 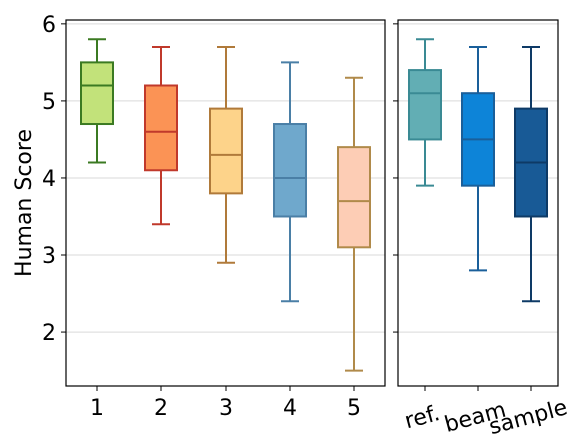 What do you see at coordinates (49, 256) in the screenshot?
I see `y-tick-label: 3` at bounding box center [49, 256].